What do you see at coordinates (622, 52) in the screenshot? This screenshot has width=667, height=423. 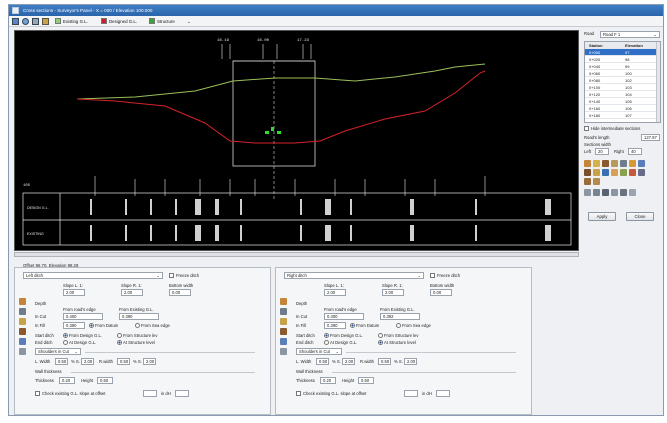 I see `table-row: 0+000 97` at bounding box center [622, 52].